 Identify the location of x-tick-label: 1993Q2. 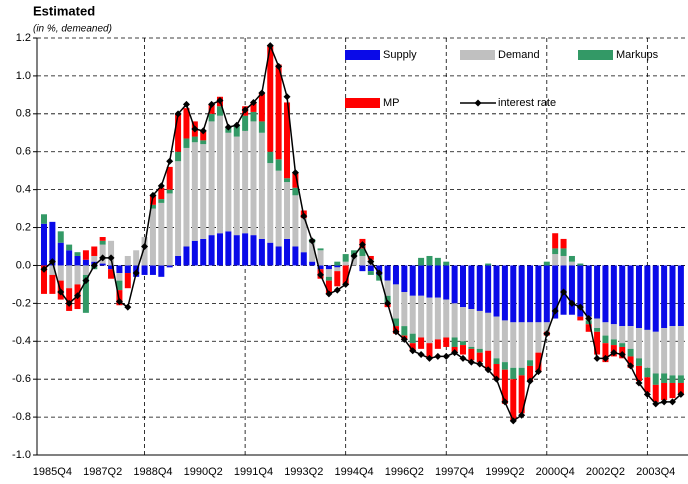
(303, 472).